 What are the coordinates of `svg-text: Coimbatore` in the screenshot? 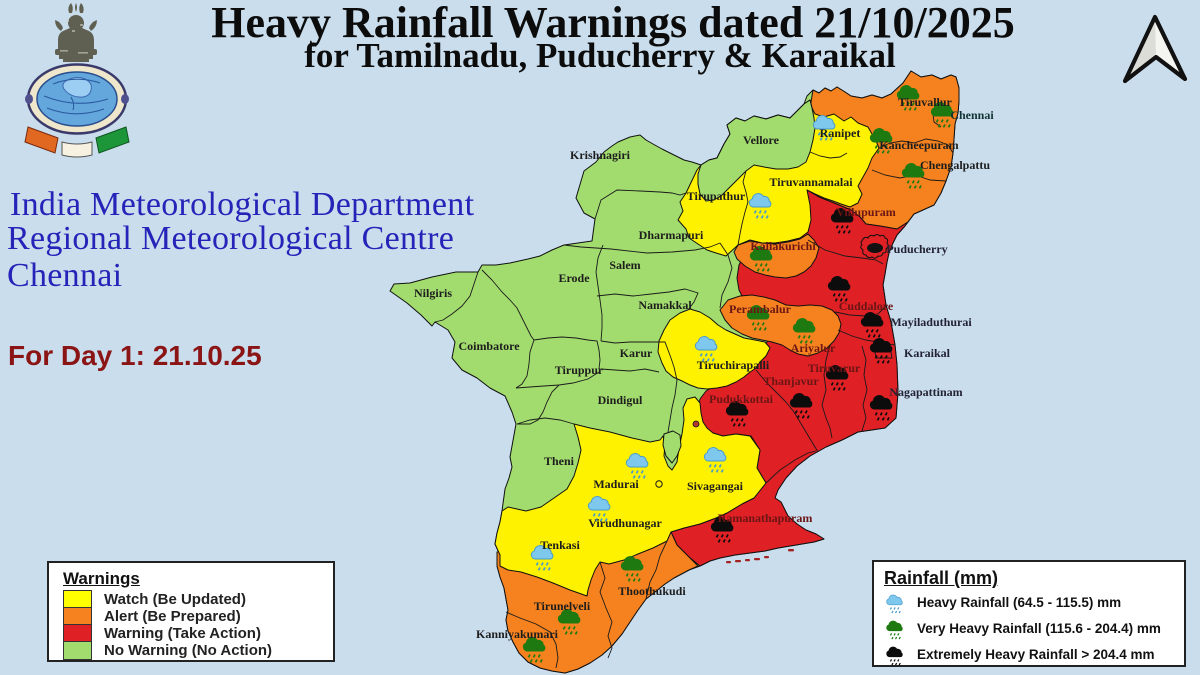 It's located at (489, 346).